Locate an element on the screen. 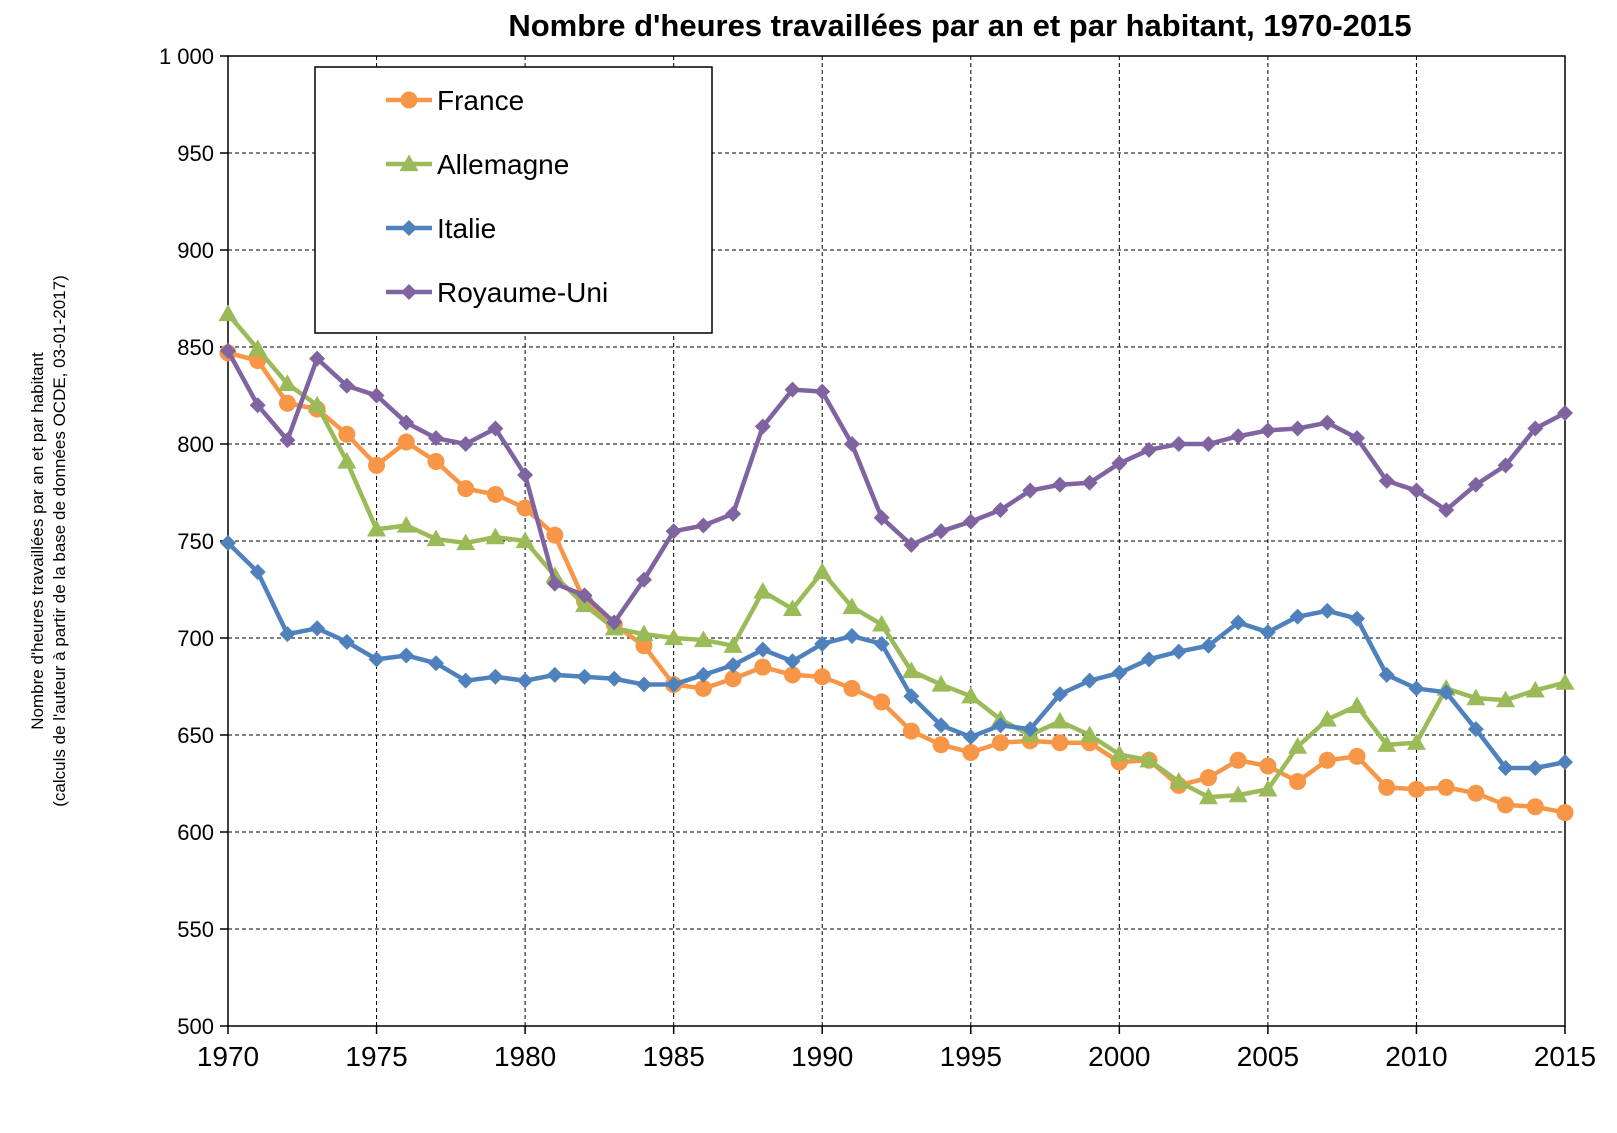 The width and height of the screenshot is (1617, 1133). x-tick-label: 1975 is located at coordinates (376, 1056).